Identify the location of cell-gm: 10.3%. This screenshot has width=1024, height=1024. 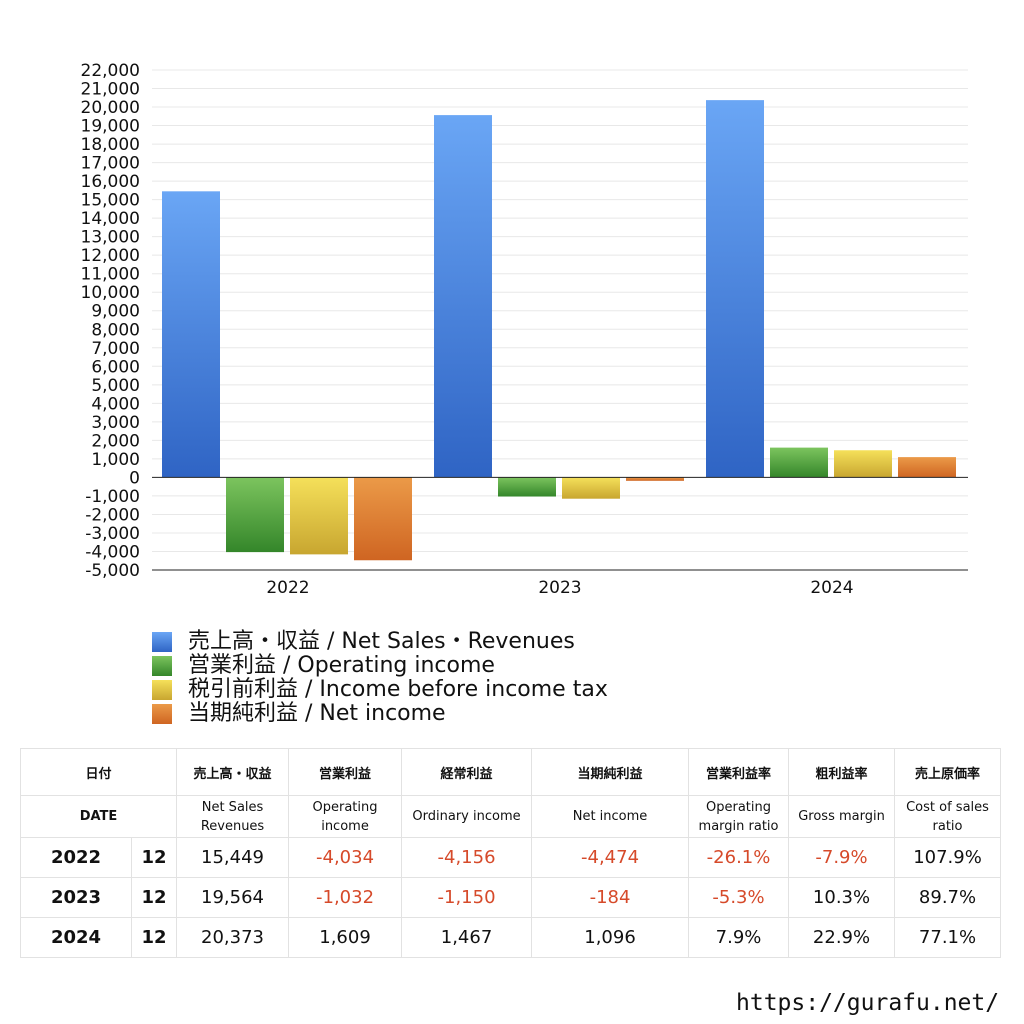
(842, 897).